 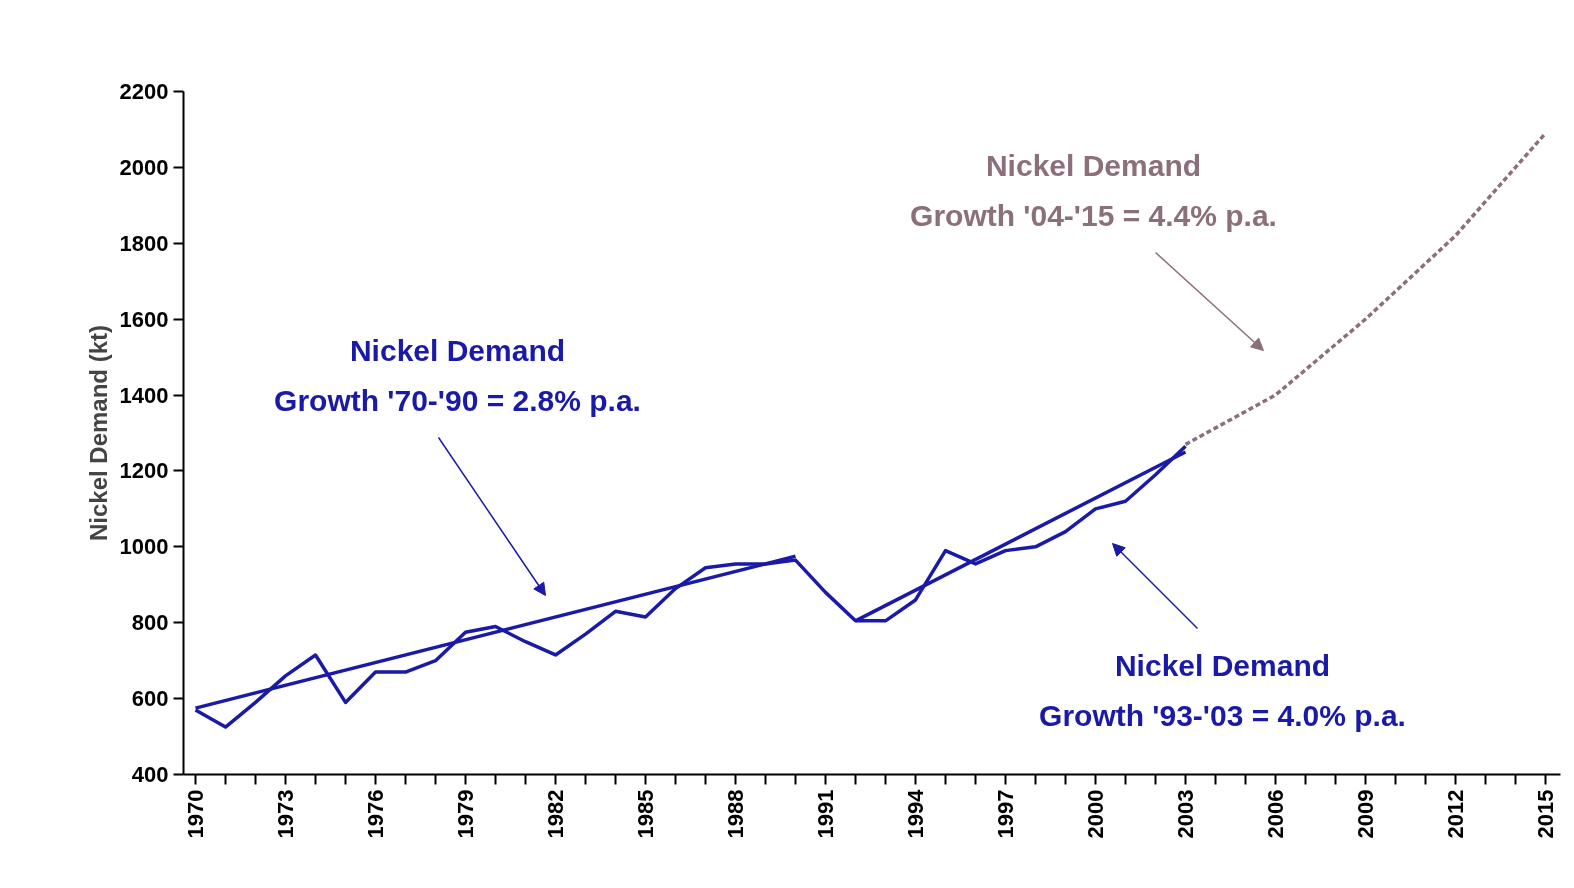 What do you see at coordinates (555, 814) in the screenshot?
I see `x-tick-label: 1982` at bounding box center [555, 814].